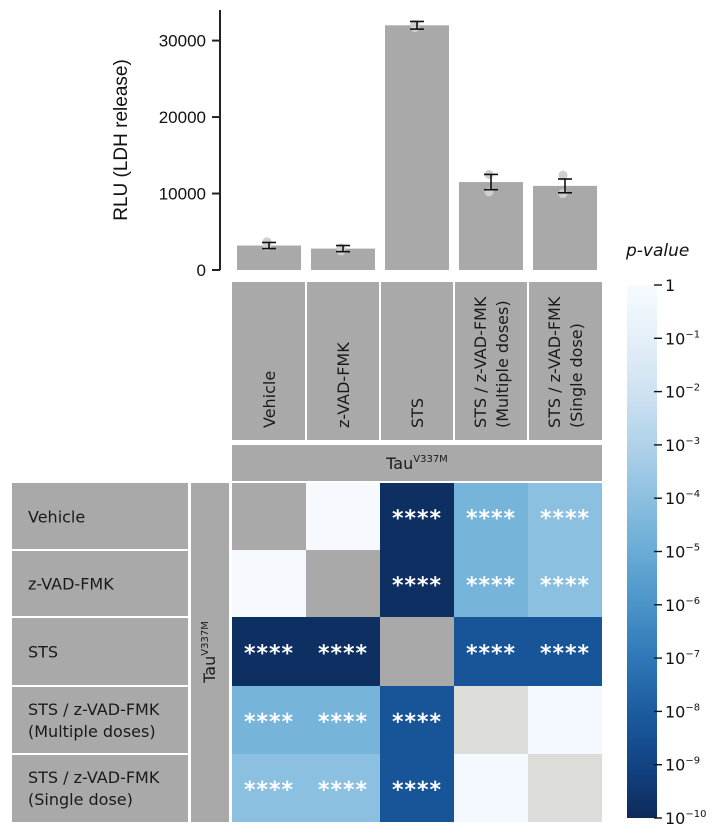  What do you see at coordinates (56, 517) in the screenshot?
I see `row-header-text: Vehicle` at bounding box center [56, 517].